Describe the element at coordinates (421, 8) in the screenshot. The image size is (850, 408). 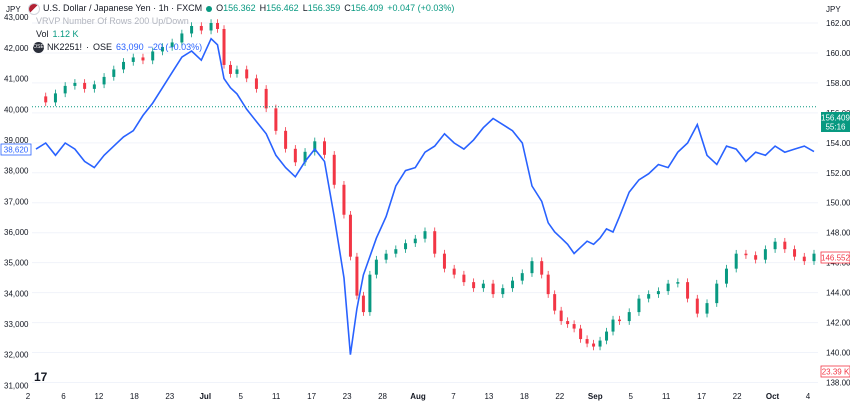
I see `price-change: +0.047 (+0.03%)` at that location.